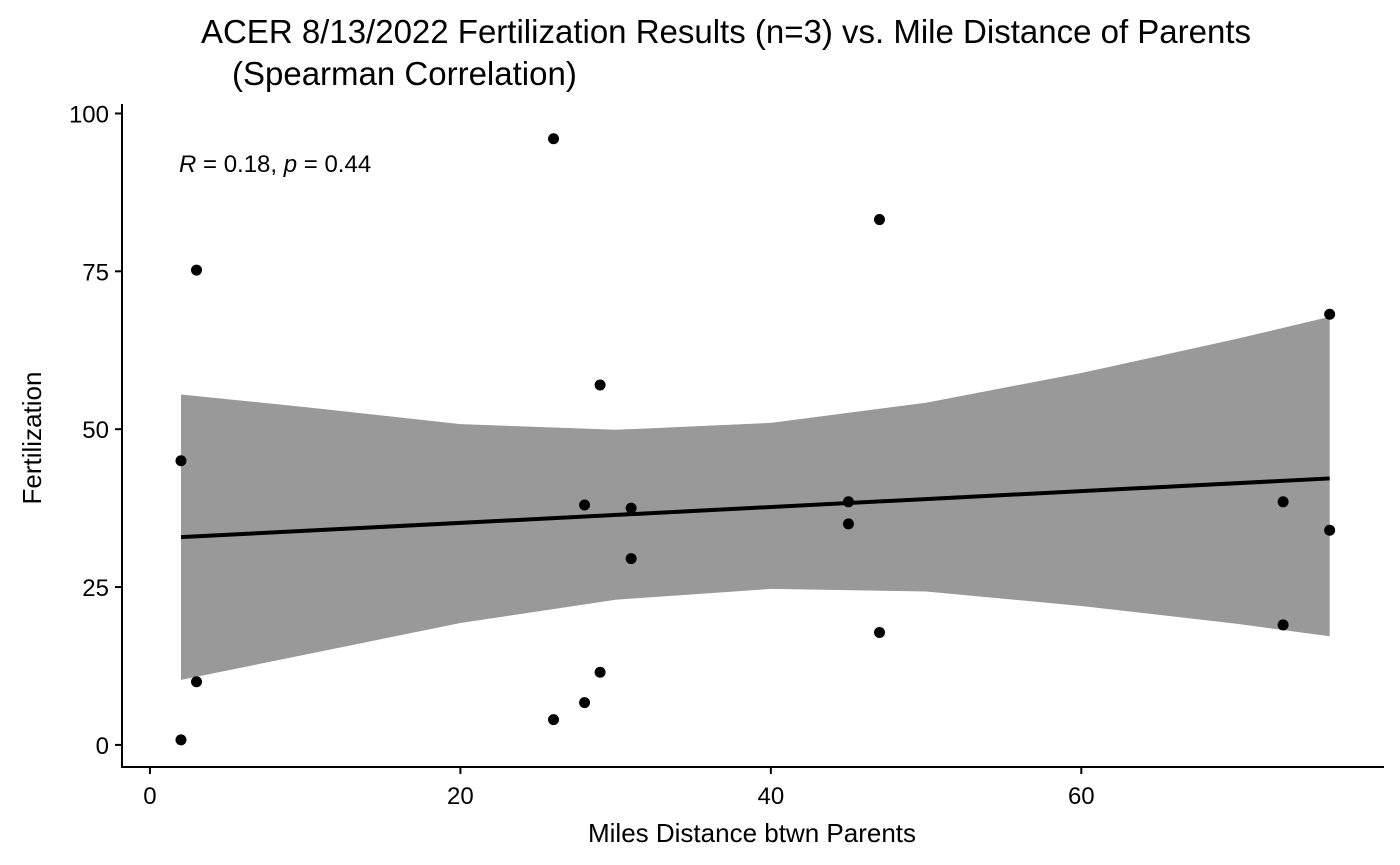  What do you see at coordinates (95, 272) in the screenshot?
I see `y-tick-label-75: 75` at bounding box center [95, 272].